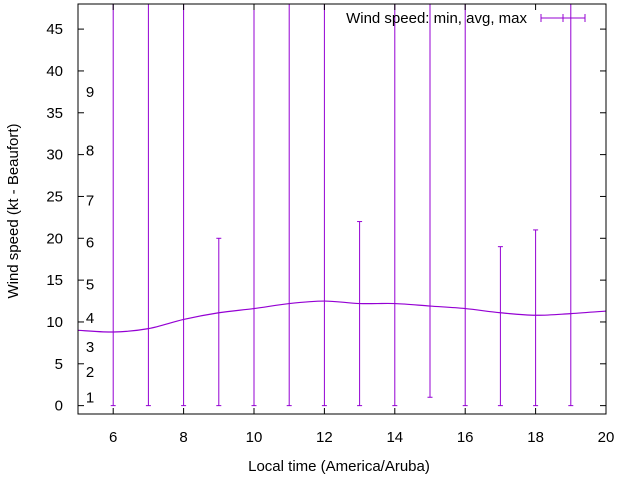 This screenshot has width=640, height=480. What do you see at coordinates (59, 406) in the screenshot?
I see `y-tick-label-0: 0` at bounding box center [59, 406].